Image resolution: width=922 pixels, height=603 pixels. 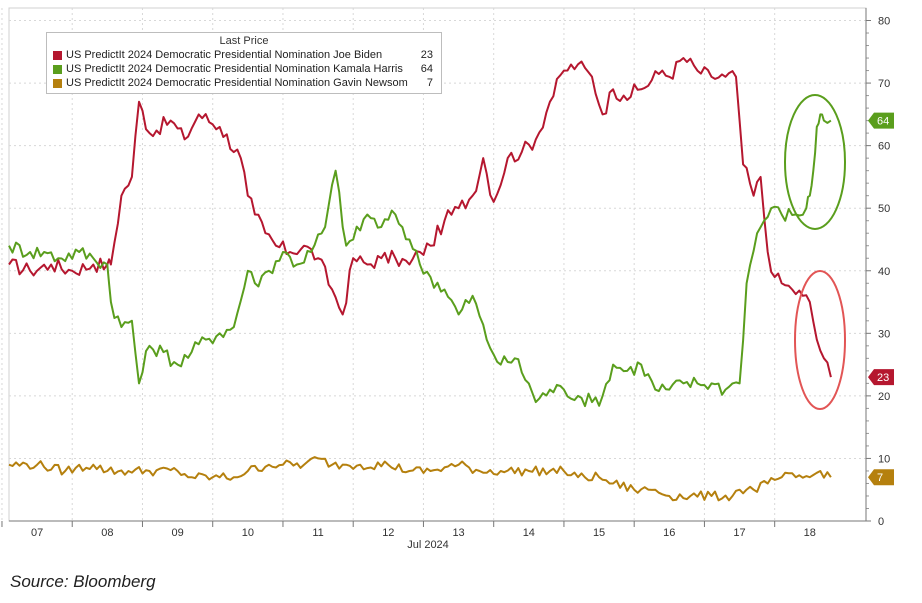 What do you see at coordinates (248, 533) in the screenshot?
I see `x-tick-label: 10` at bounding box center [248, 533].